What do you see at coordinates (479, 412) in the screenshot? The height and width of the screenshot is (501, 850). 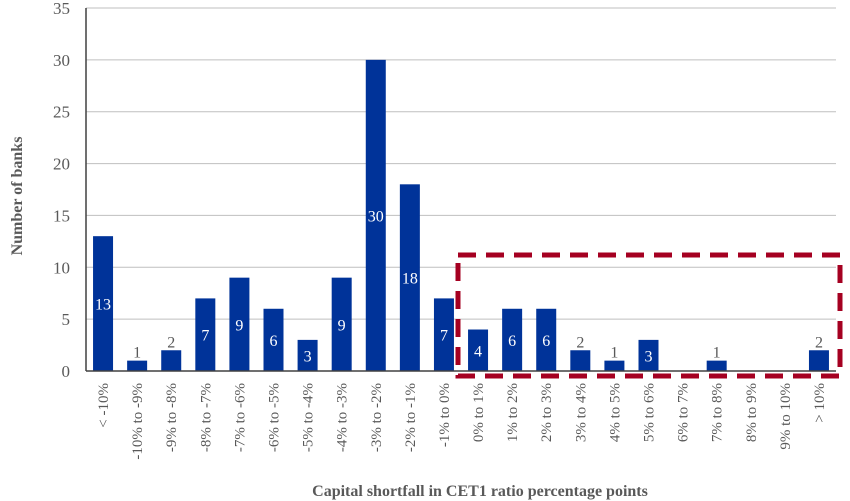 I see `x-tick-label: 0% to 1%` at bounding box center [479, 412].